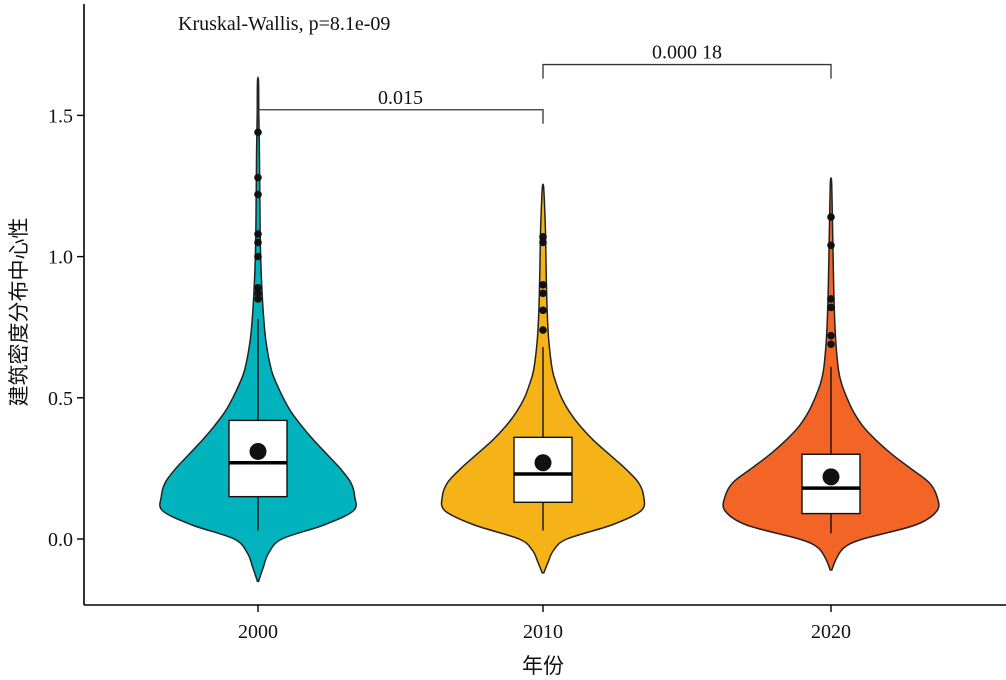 This screenshot has width=1006, height=680. I want to click on y-axis-title: 建筑密度分布中心性, so click(19, 312).